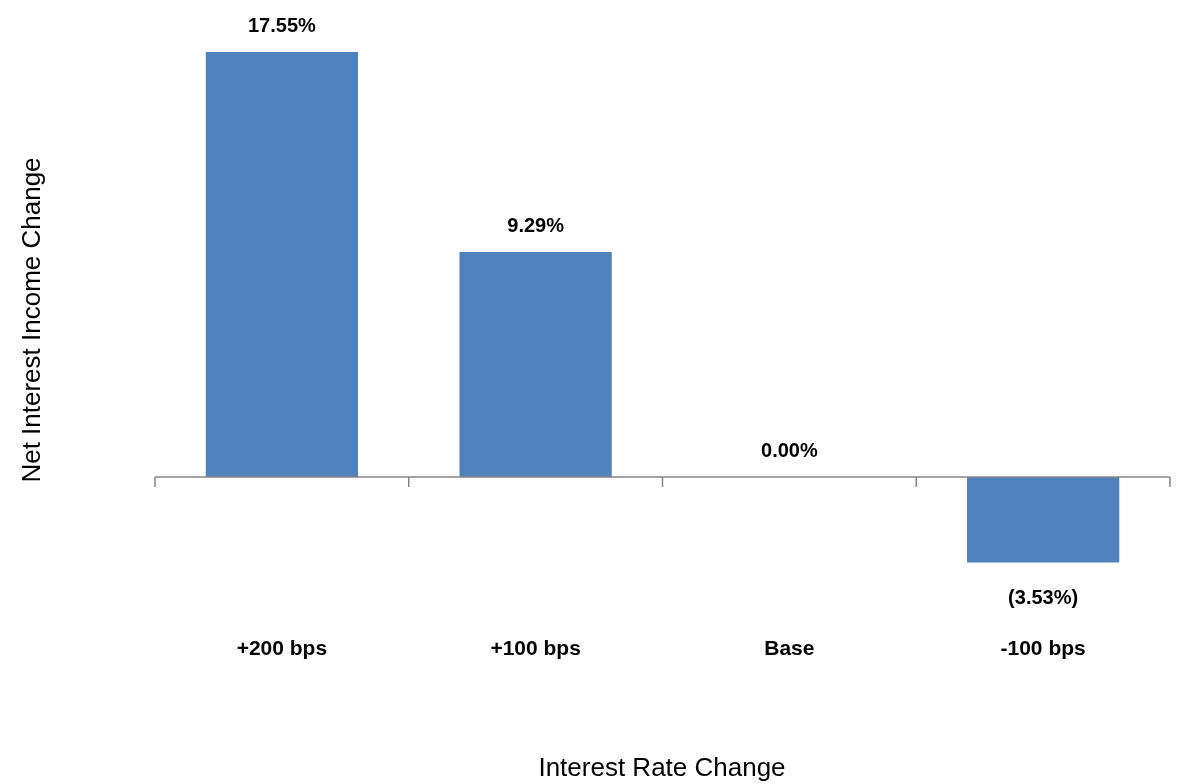  What do you see at coordinates (535, 647) in the screenshot?
I see `x-tick-label: +100 bps` at bounding box center [535, 647].